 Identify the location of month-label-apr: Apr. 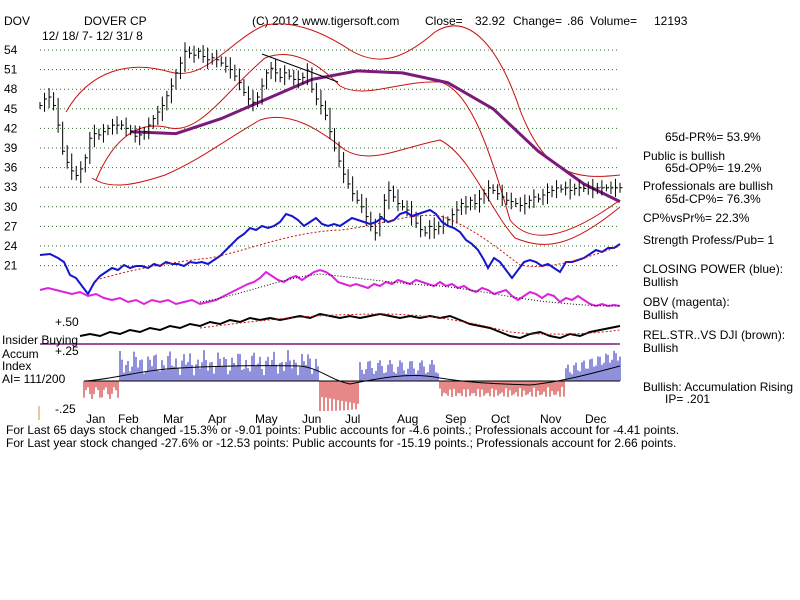
(217, 419).